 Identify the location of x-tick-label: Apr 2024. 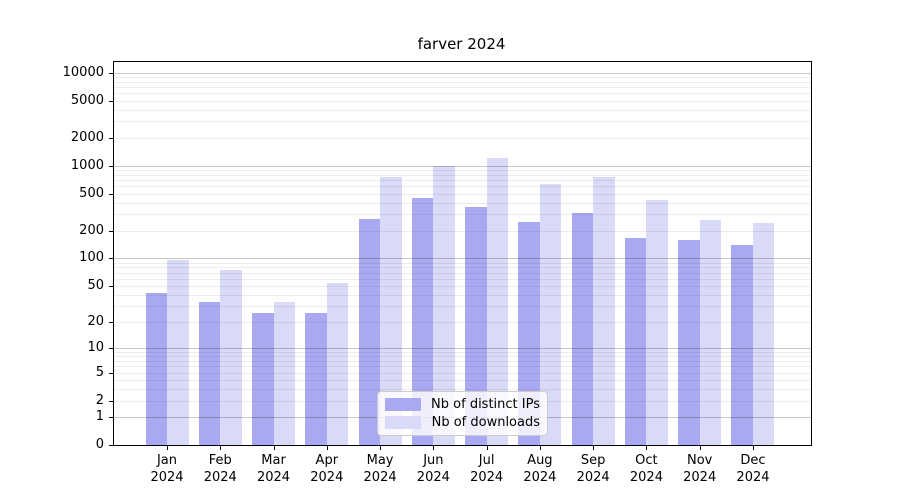
(327, 469).